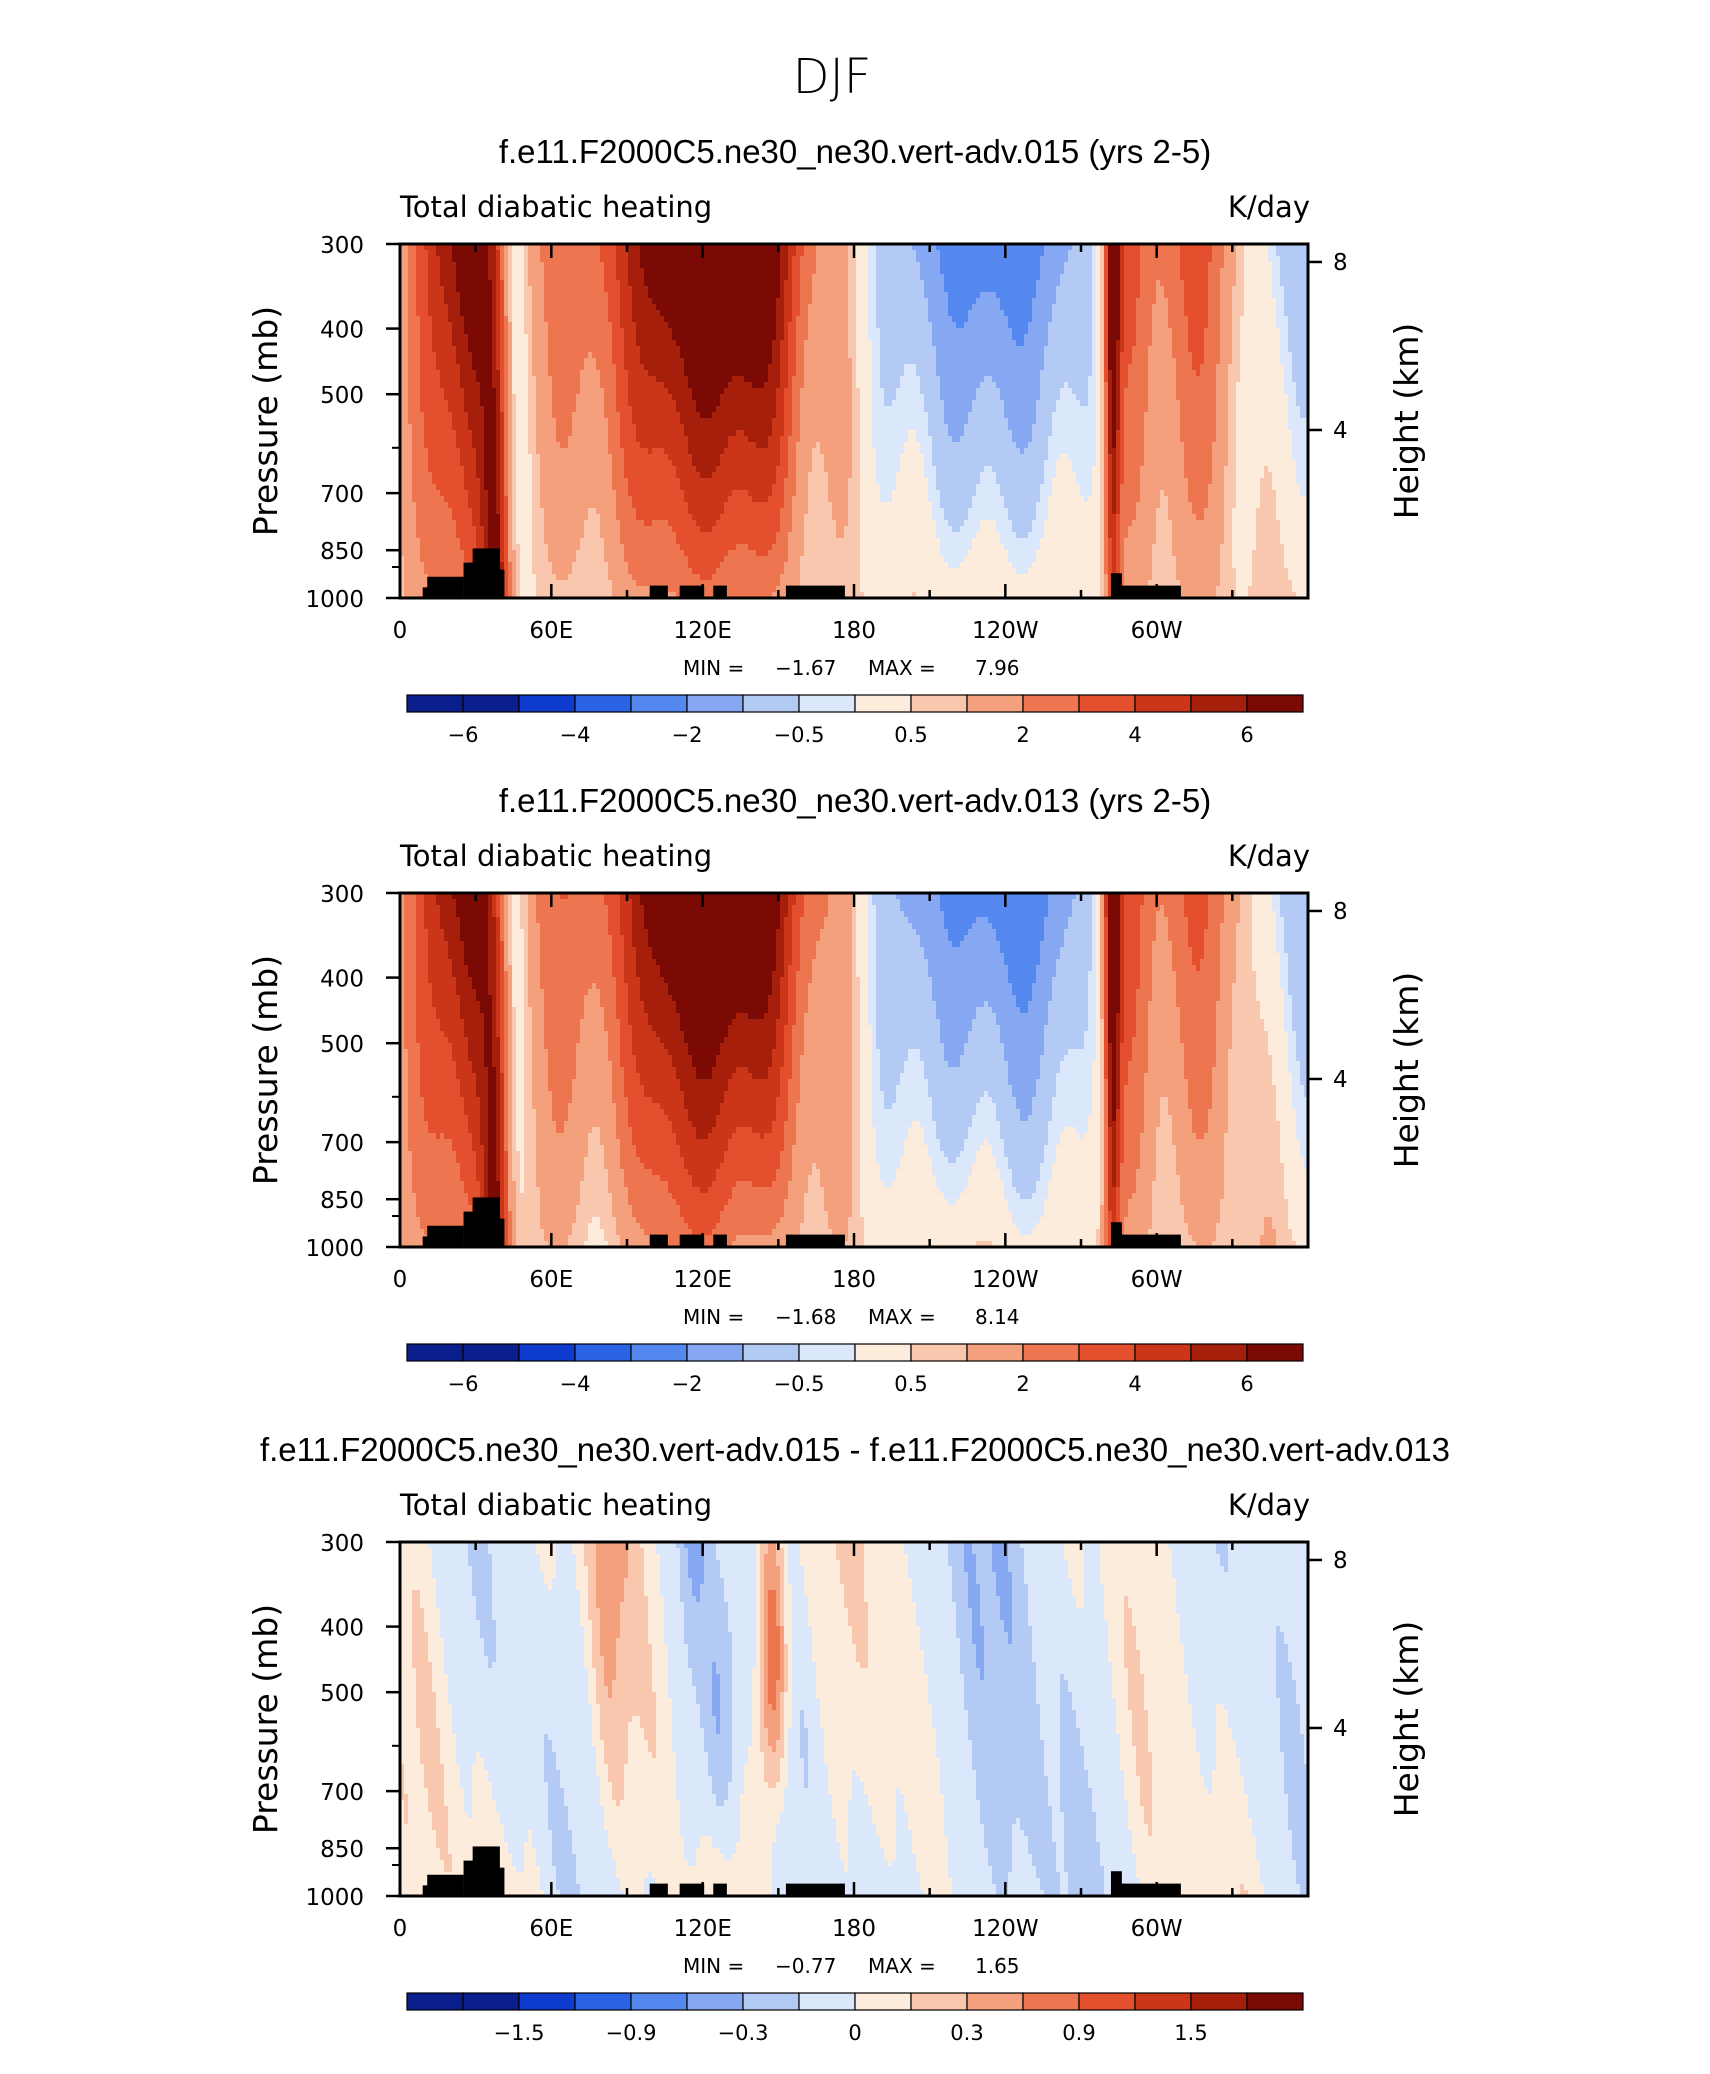  Describe the element at coordinates (555, 207) in the screenshot. I see `panel-1-left-label: Total diabatic heating` at that location.